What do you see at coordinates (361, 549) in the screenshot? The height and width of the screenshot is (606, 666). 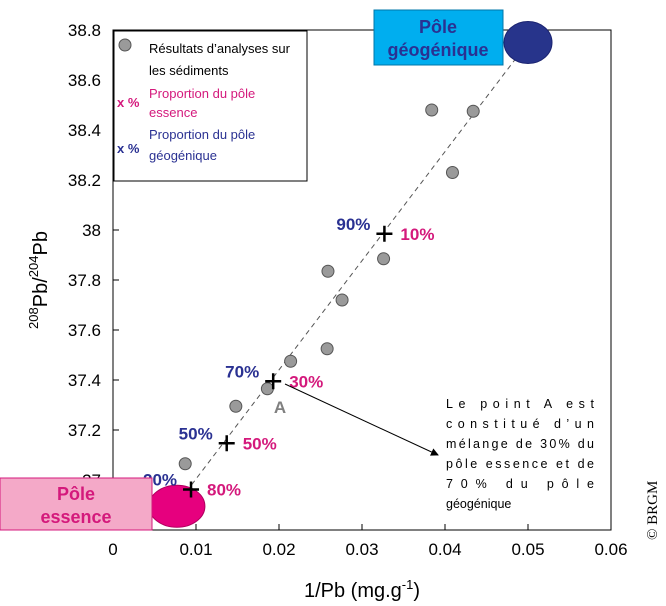 I see `x-tick-label: 0.03` at bounding box center [361, 549].